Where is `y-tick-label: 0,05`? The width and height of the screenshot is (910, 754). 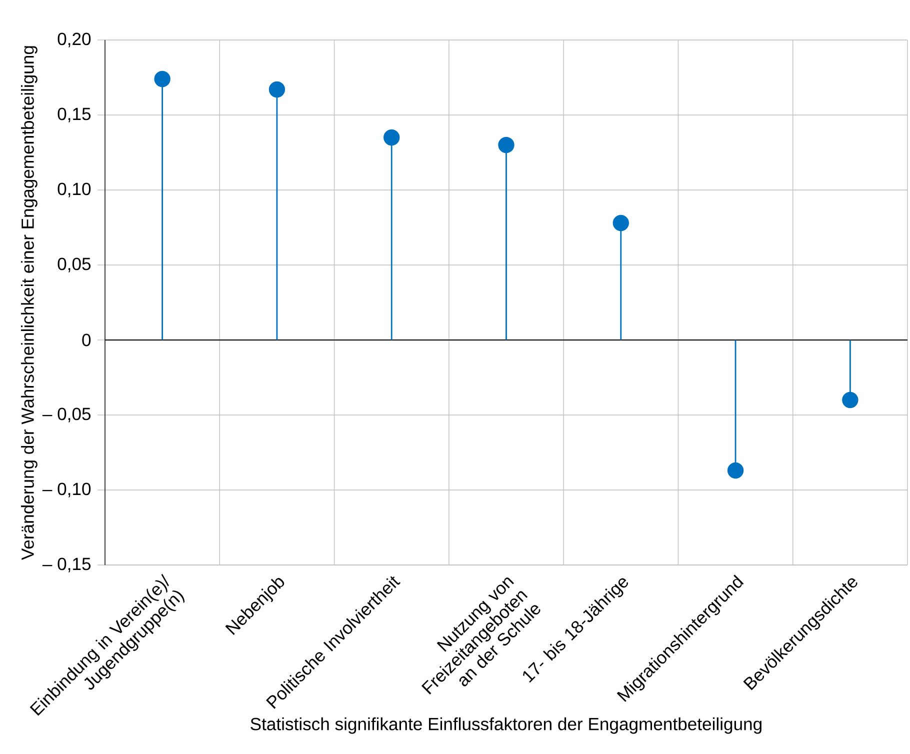 y-tick-label: 0,05 is located at coordinates (74, 265).